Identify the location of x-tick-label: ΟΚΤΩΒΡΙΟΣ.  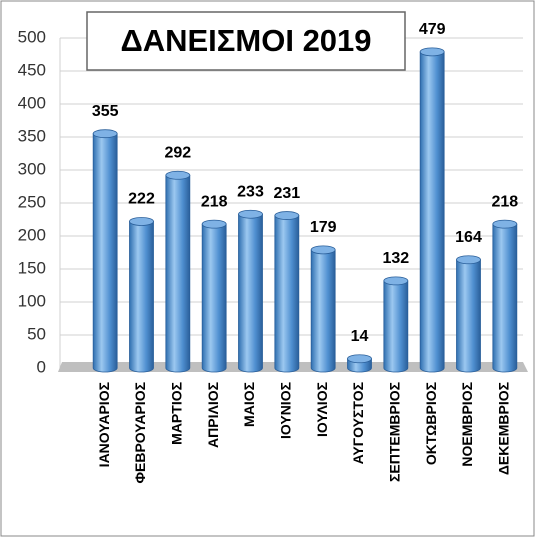
(431, 423).